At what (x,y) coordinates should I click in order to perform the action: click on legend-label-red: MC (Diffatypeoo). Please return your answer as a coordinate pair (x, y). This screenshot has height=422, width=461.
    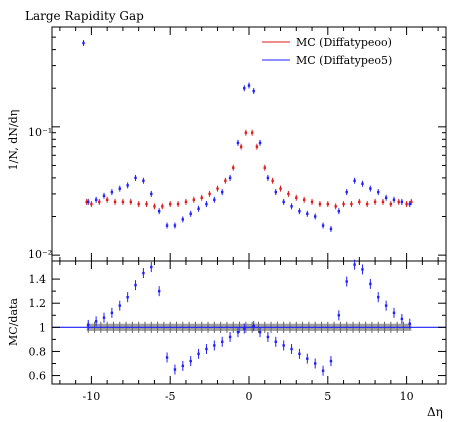
    Looking at the image, I should click on (344, 42).